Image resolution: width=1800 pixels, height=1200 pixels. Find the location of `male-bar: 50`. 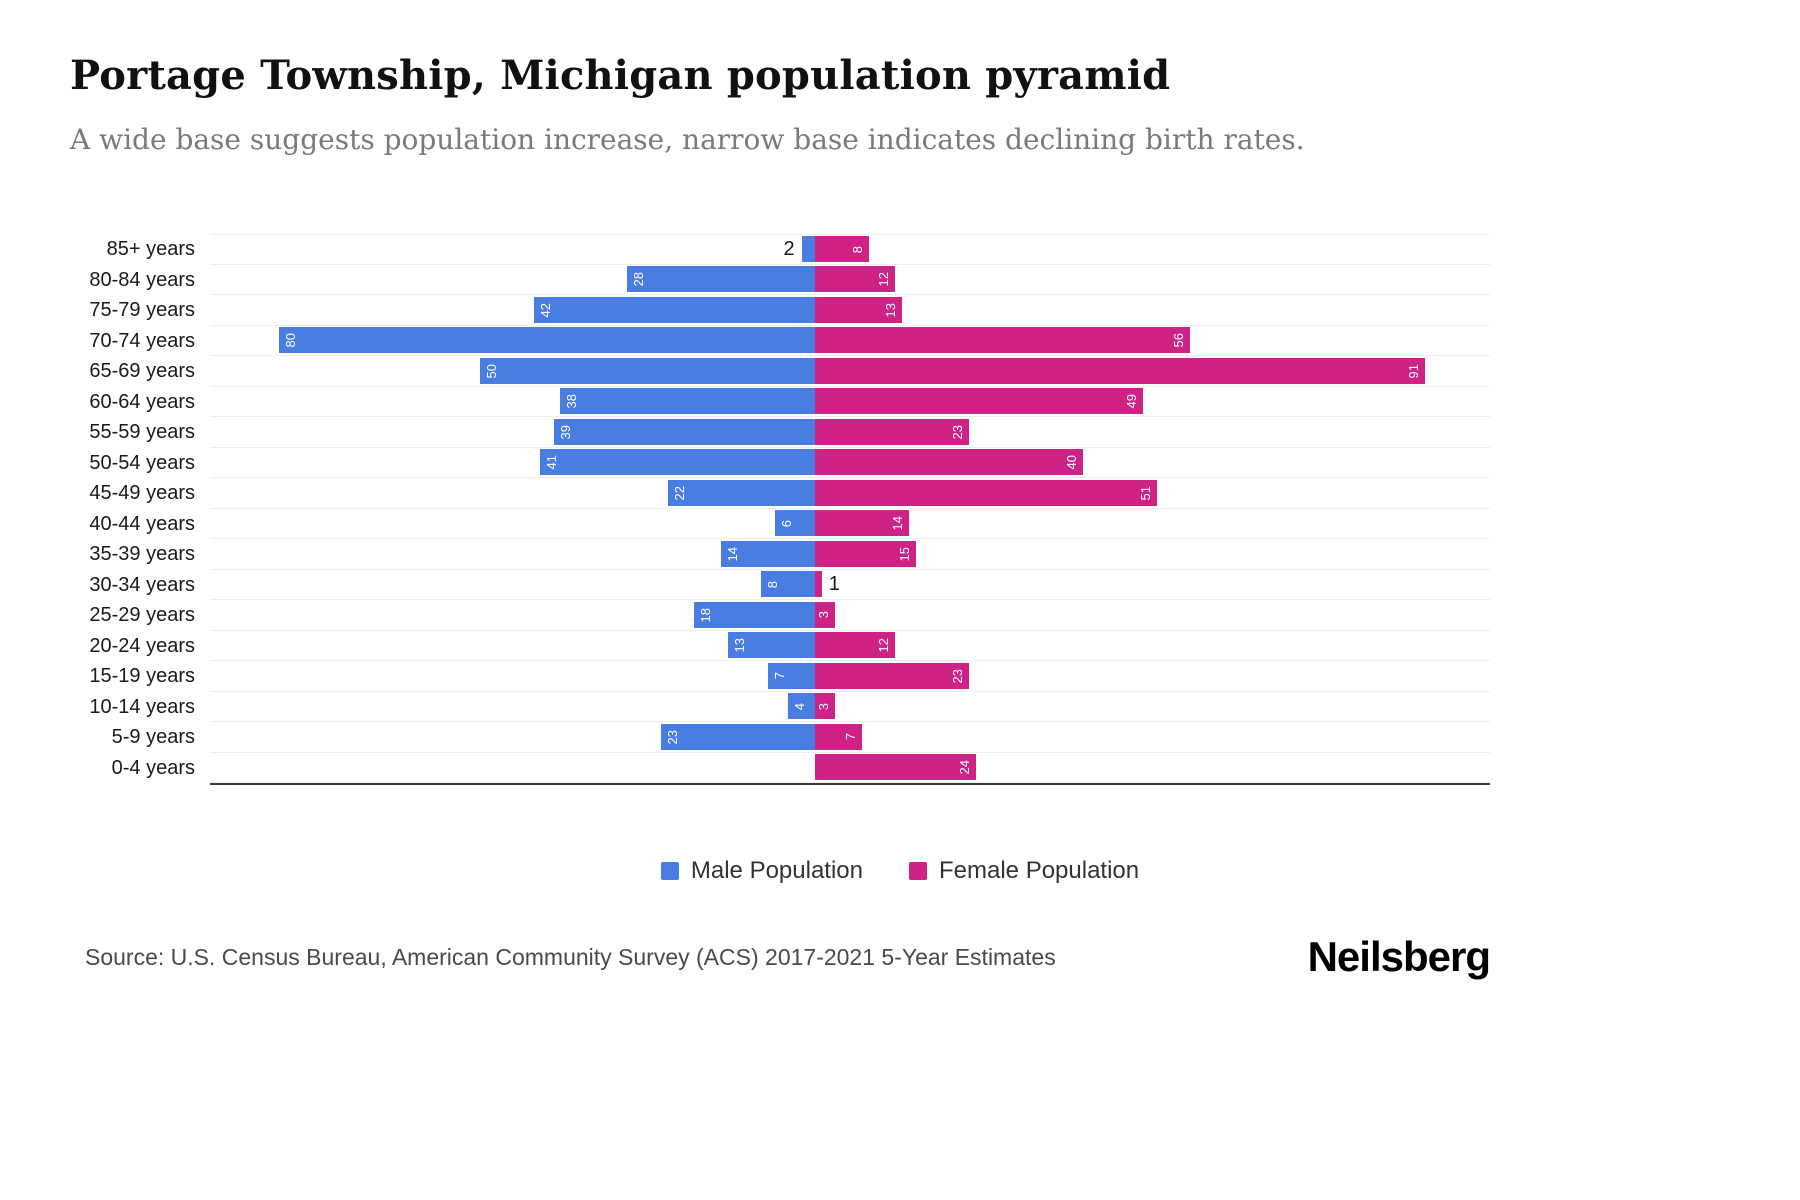

male-bar: 50 is located at coordinates (647, 370).